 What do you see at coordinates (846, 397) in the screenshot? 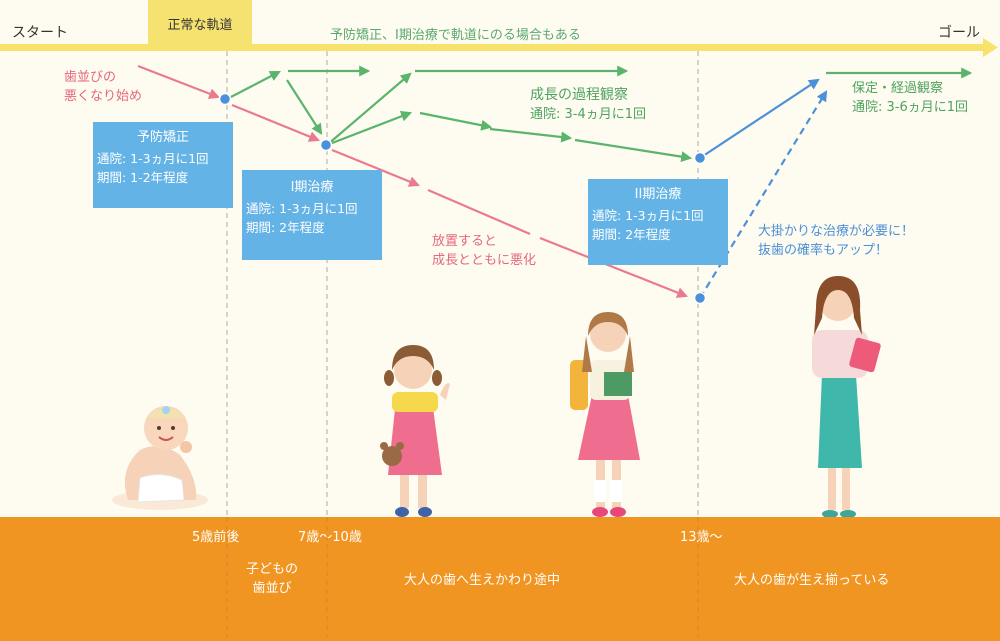
I see `woman-illustration` at bounding box center [846, 397].